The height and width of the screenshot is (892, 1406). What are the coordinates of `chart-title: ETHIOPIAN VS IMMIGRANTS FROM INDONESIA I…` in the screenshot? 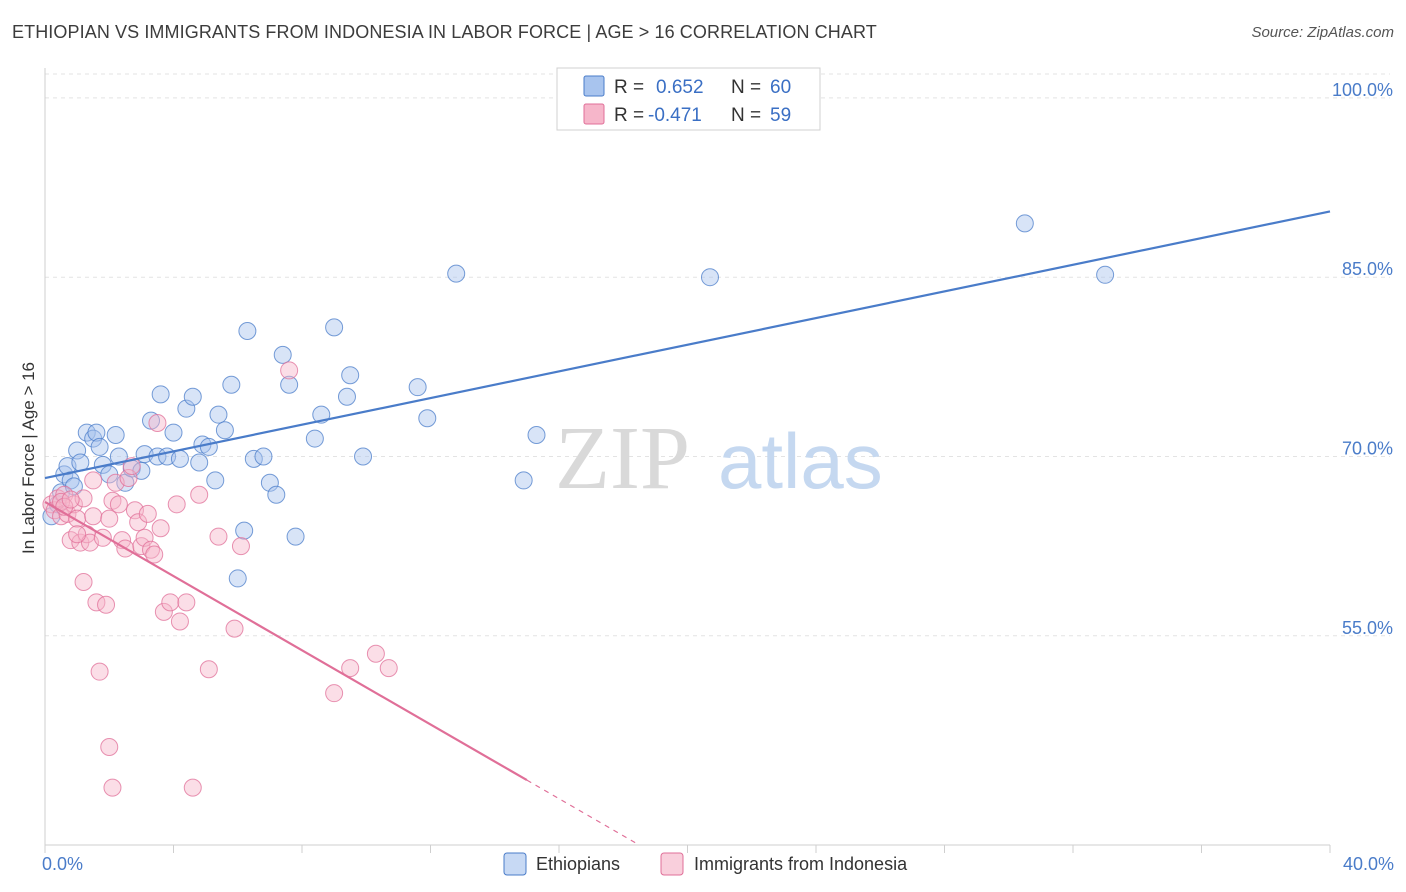 It's located at (444, 32).